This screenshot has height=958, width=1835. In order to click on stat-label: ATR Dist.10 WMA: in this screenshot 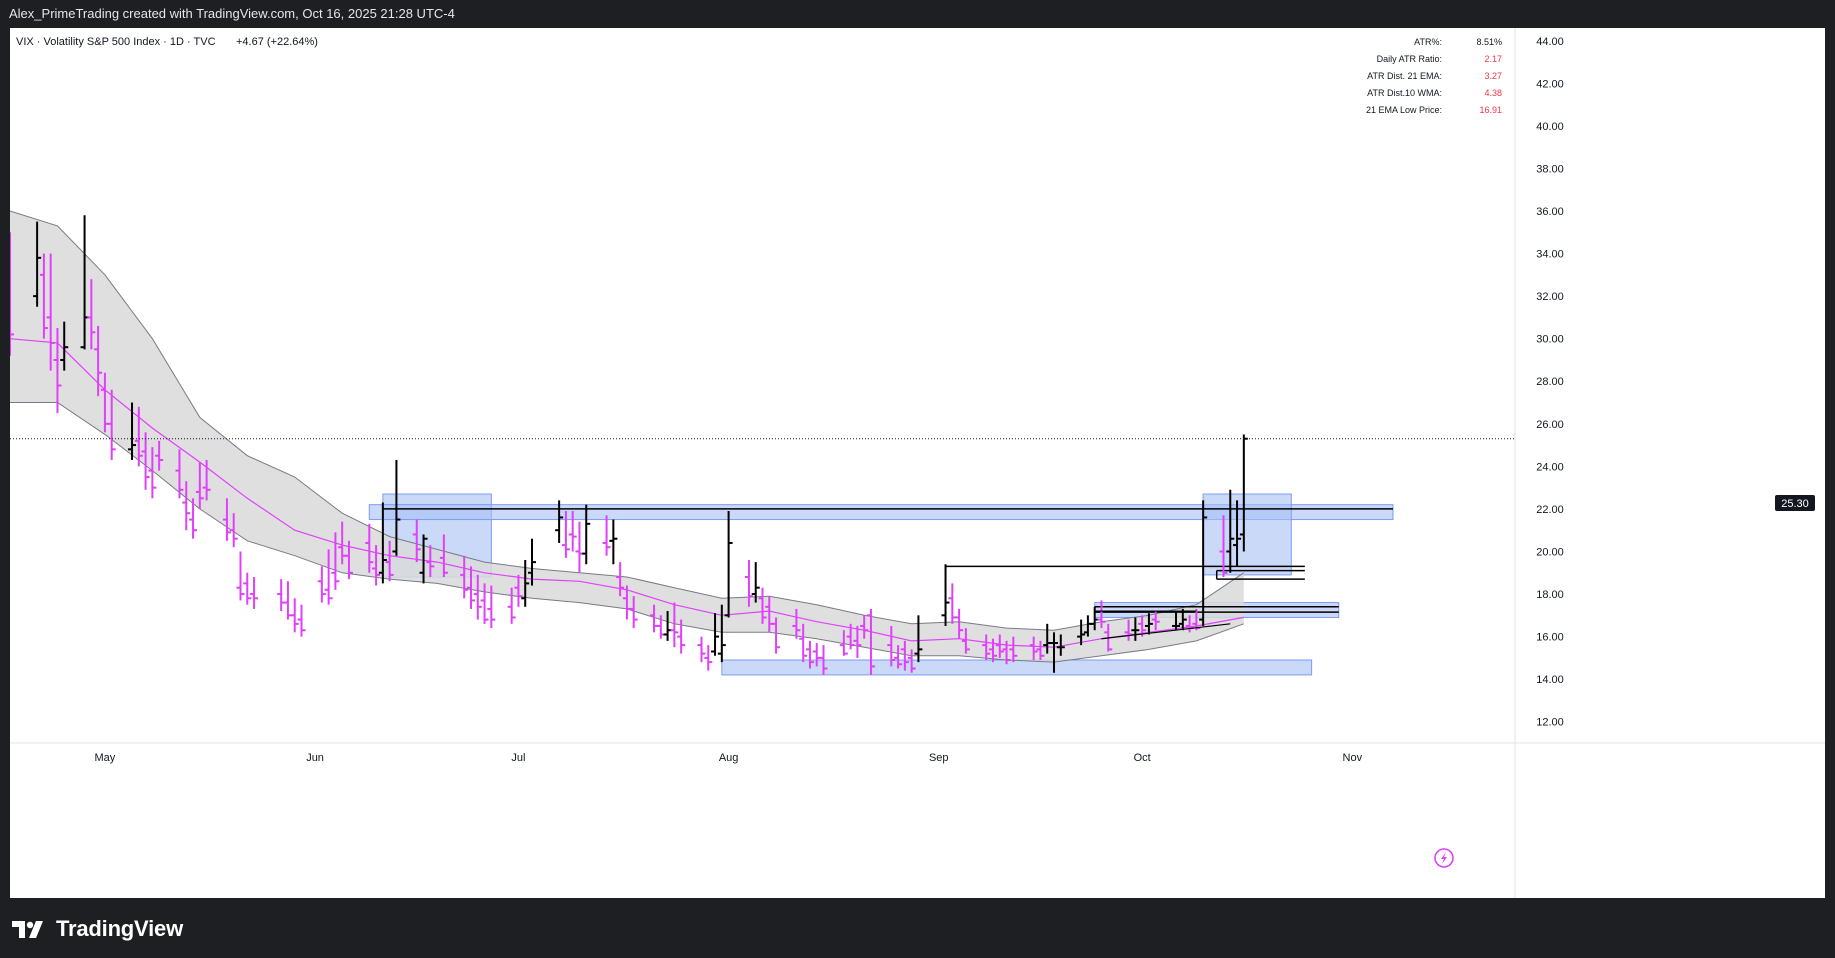, I will do `click(1404, 93)`.